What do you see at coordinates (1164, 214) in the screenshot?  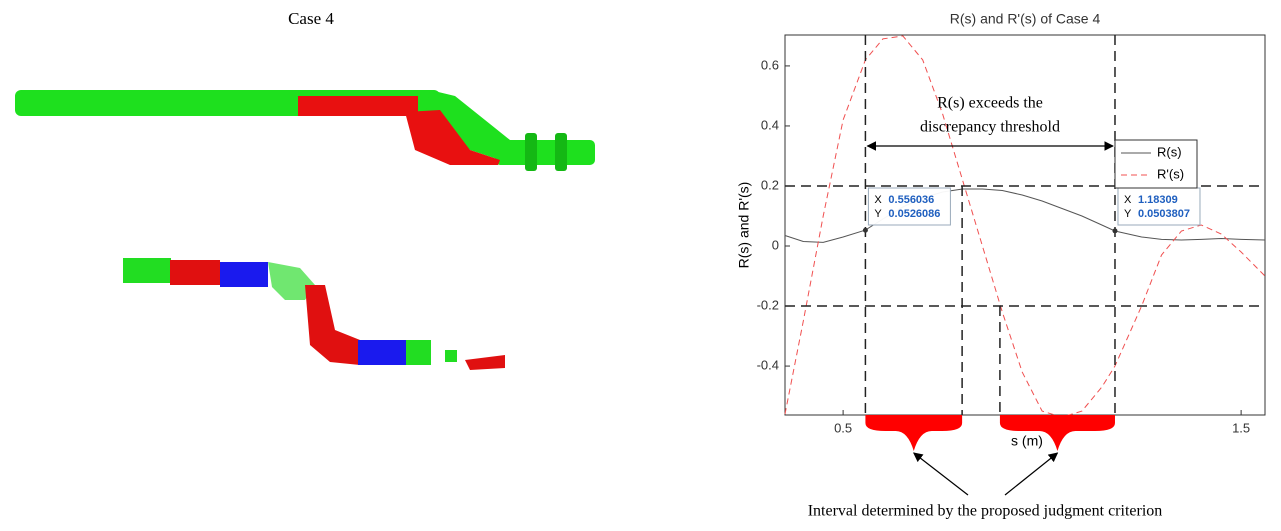 I see `datatip-value: 0.0503807` at bounding box center [1164, 214].